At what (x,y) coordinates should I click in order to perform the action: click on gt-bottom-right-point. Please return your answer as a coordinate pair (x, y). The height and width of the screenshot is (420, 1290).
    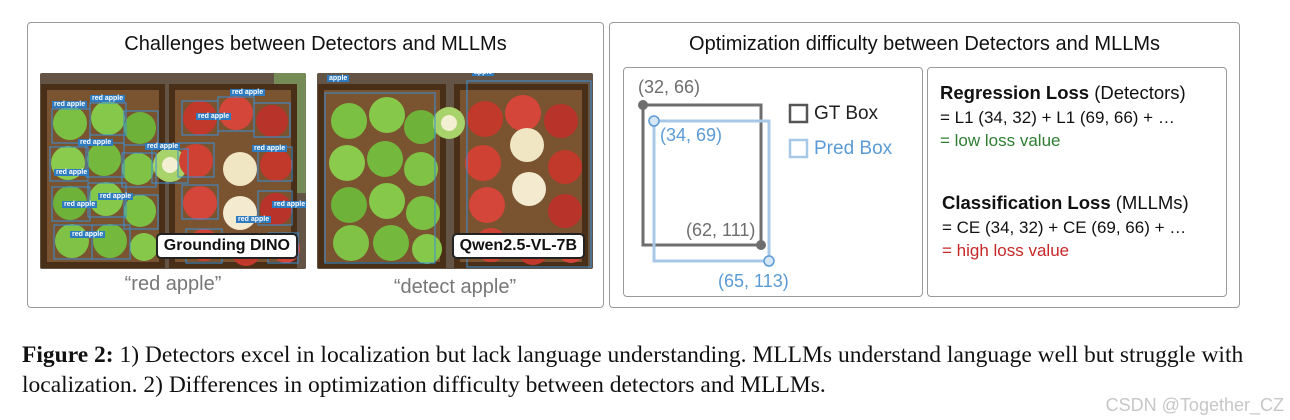
    Looking at the image, I should click on (761, 245).